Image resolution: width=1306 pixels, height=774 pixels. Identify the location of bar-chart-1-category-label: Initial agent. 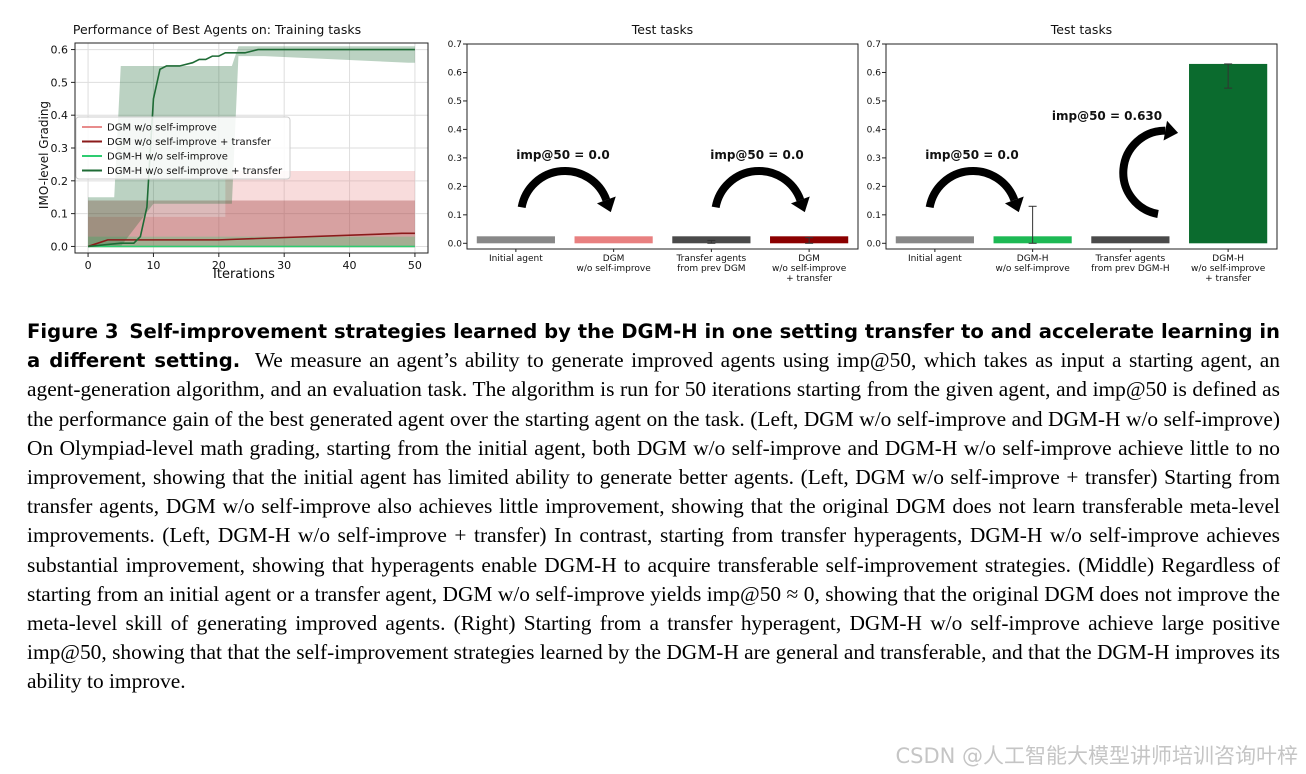
(516, 259).